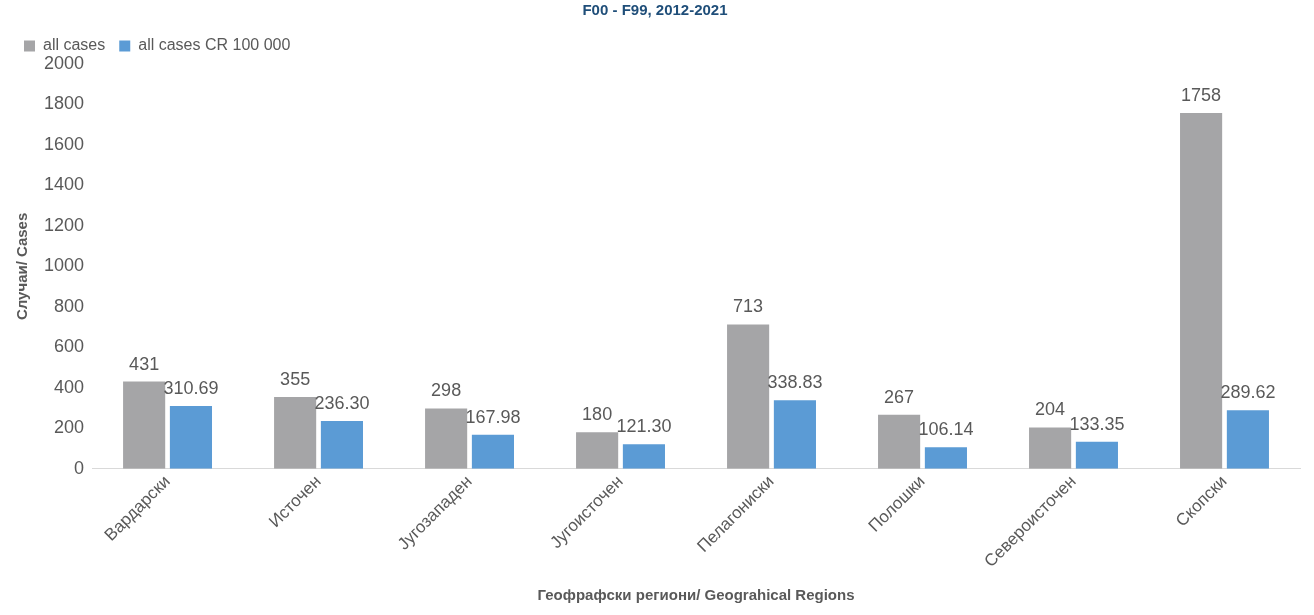 This screenshot has height=615, width=1314. What do you see at coordinates (64, 184) in the screenshot?
I see `y-tick-label: 1400` at bounding box center [64, 184].